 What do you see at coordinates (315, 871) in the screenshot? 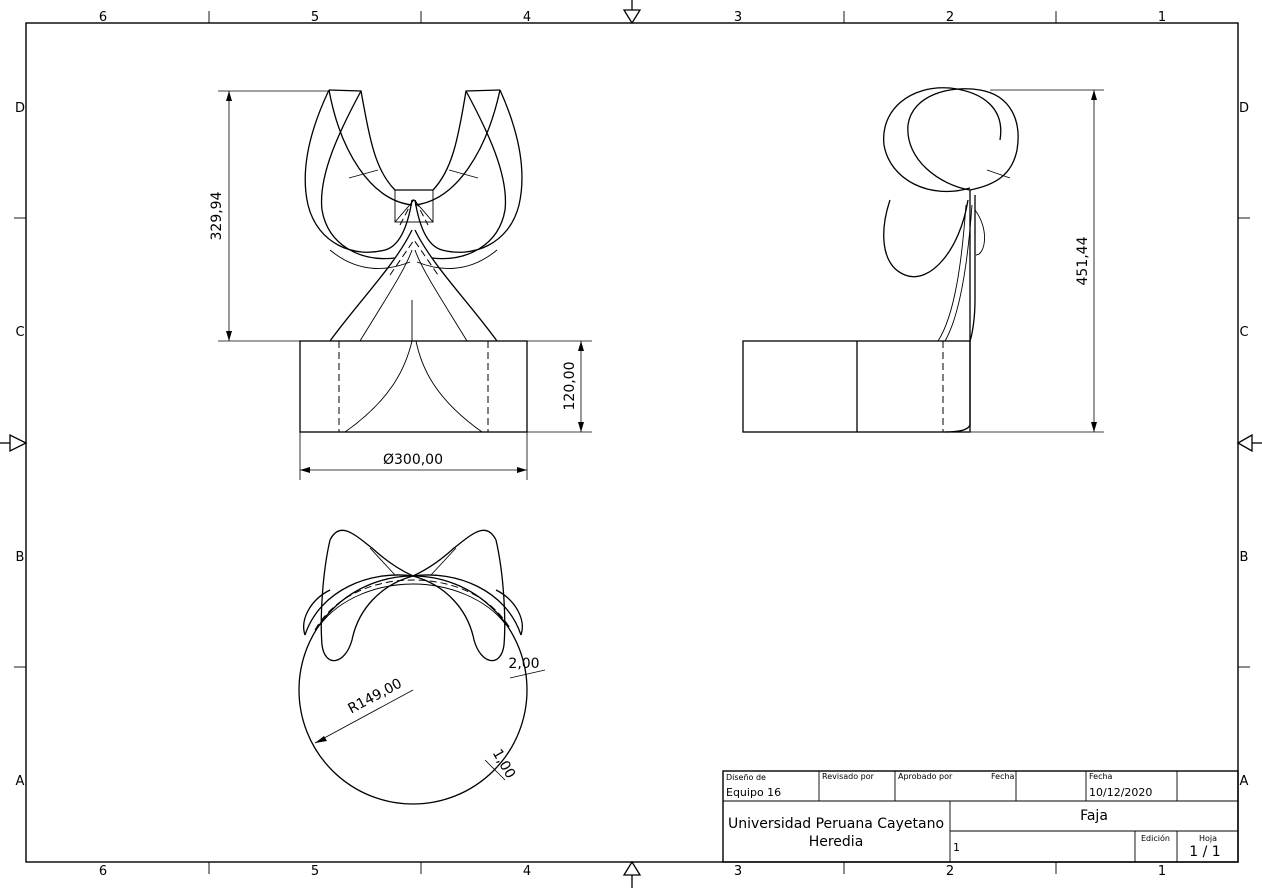
I see `zone-col-5-bottom: 5` at bounding box center [315, 871].